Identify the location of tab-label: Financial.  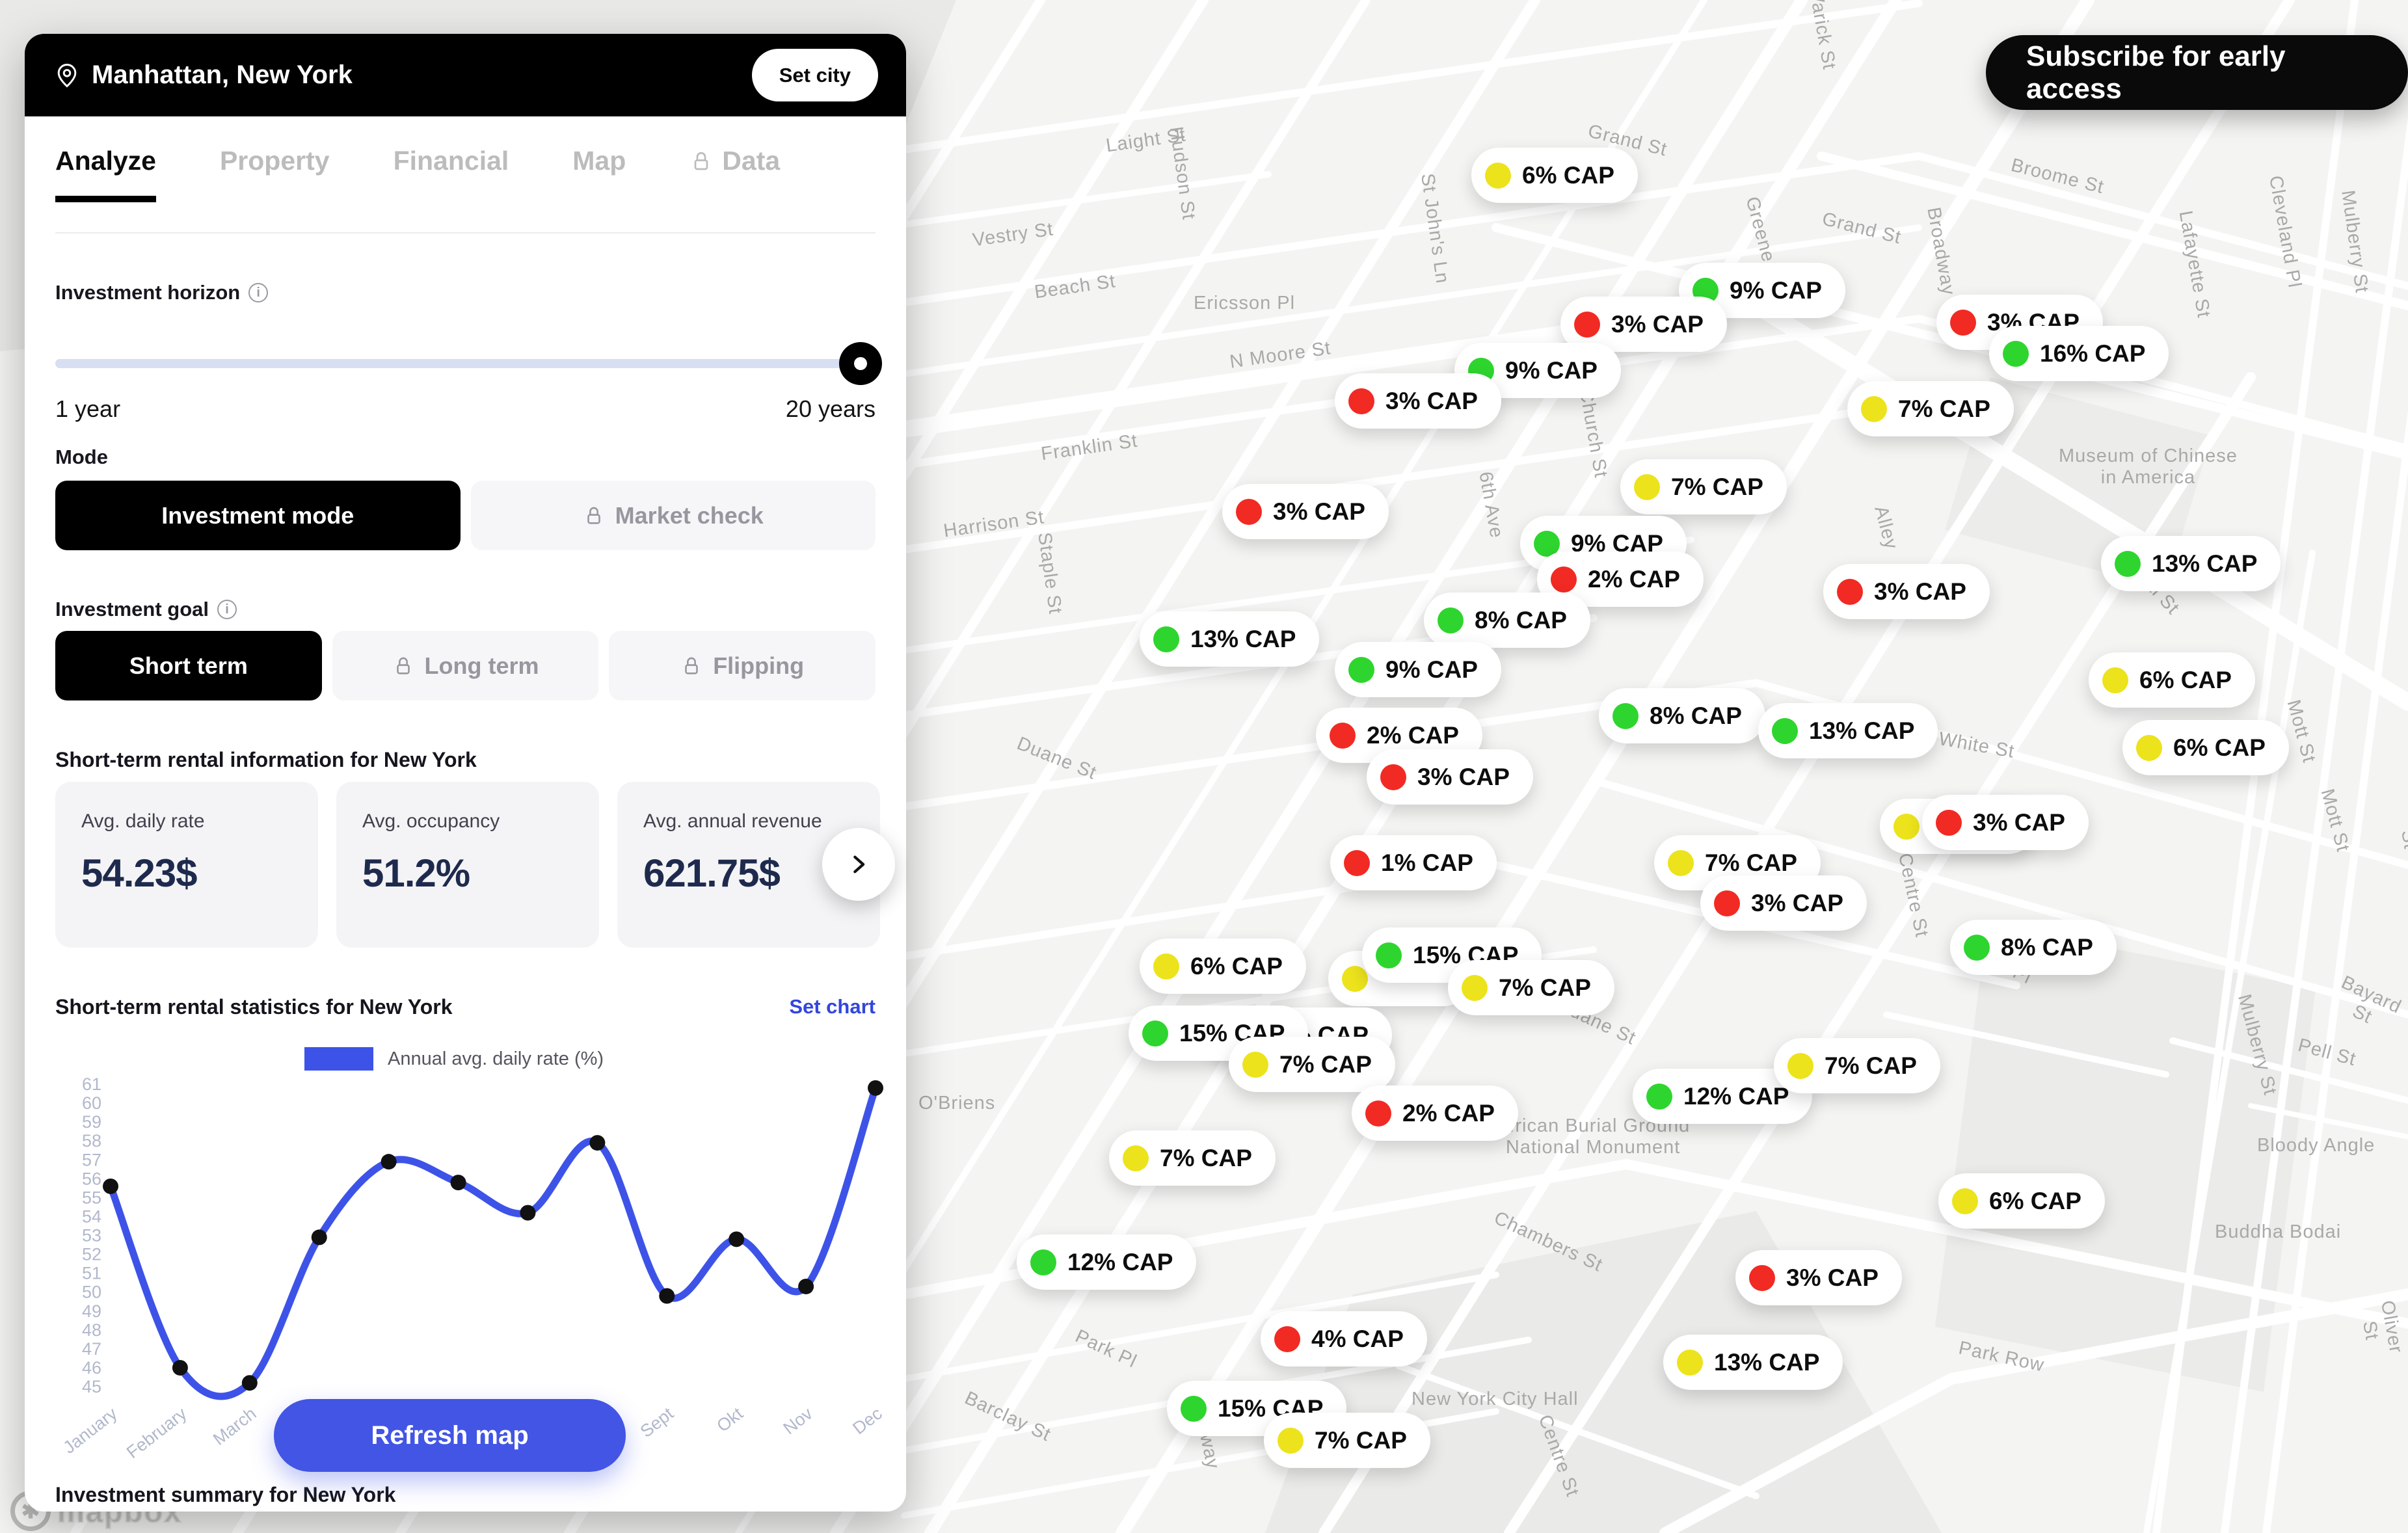
(451, 161).